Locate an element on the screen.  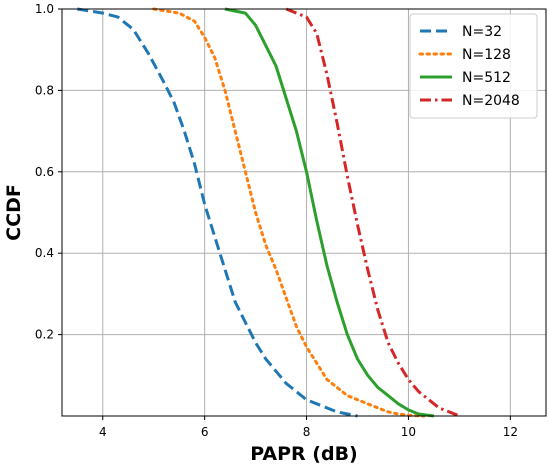
y-tick-label: 0.4 is located at coordinates (44, 253).